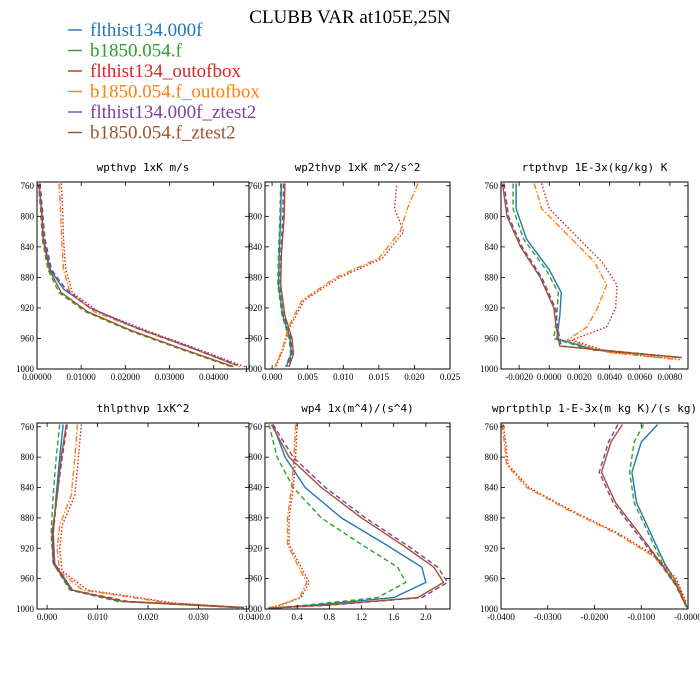 This screenshot has height=700, width=700. I want to click on xtick-label-3-4: 0.040, so click(249, 617).